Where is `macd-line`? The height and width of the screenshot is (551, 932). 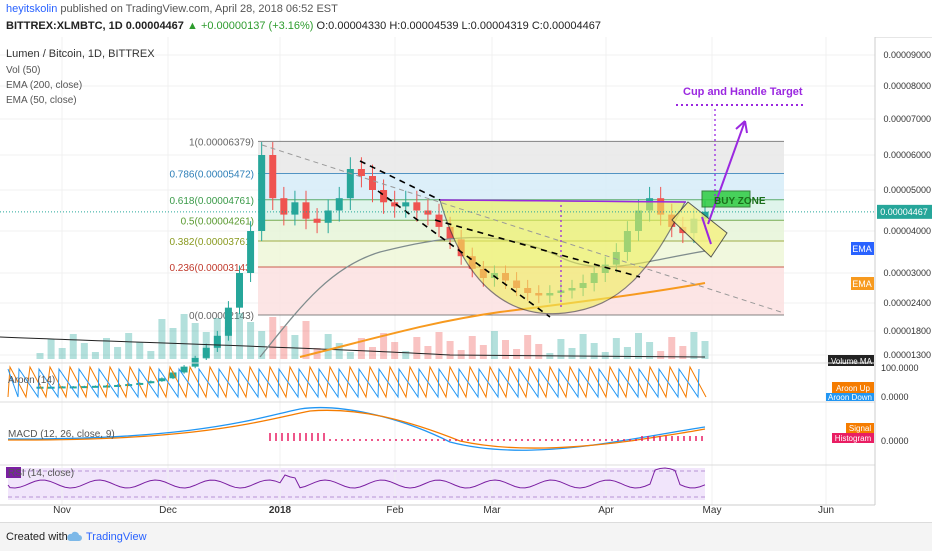
macd-line is located at coordinates (356, 428).